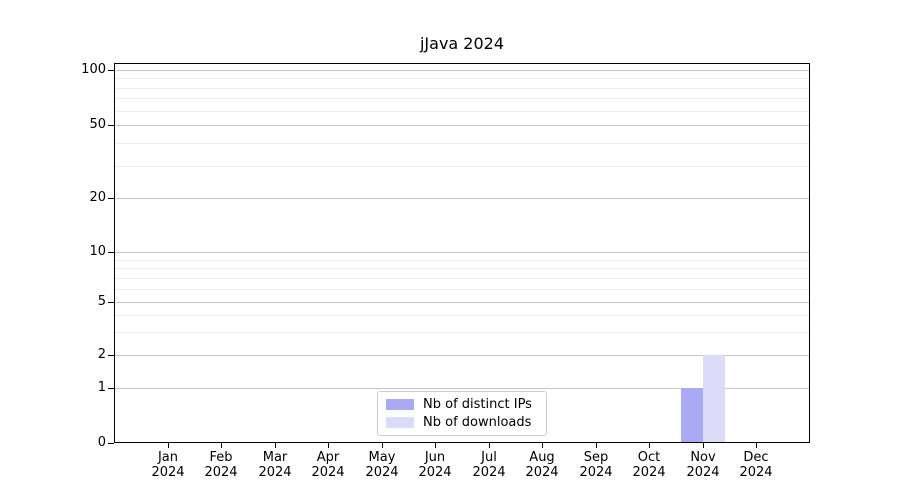  Describe the element at coordinates (477, 422) in the screenshot. I see `legend-label-downloads: Nb of downloads` at that location.